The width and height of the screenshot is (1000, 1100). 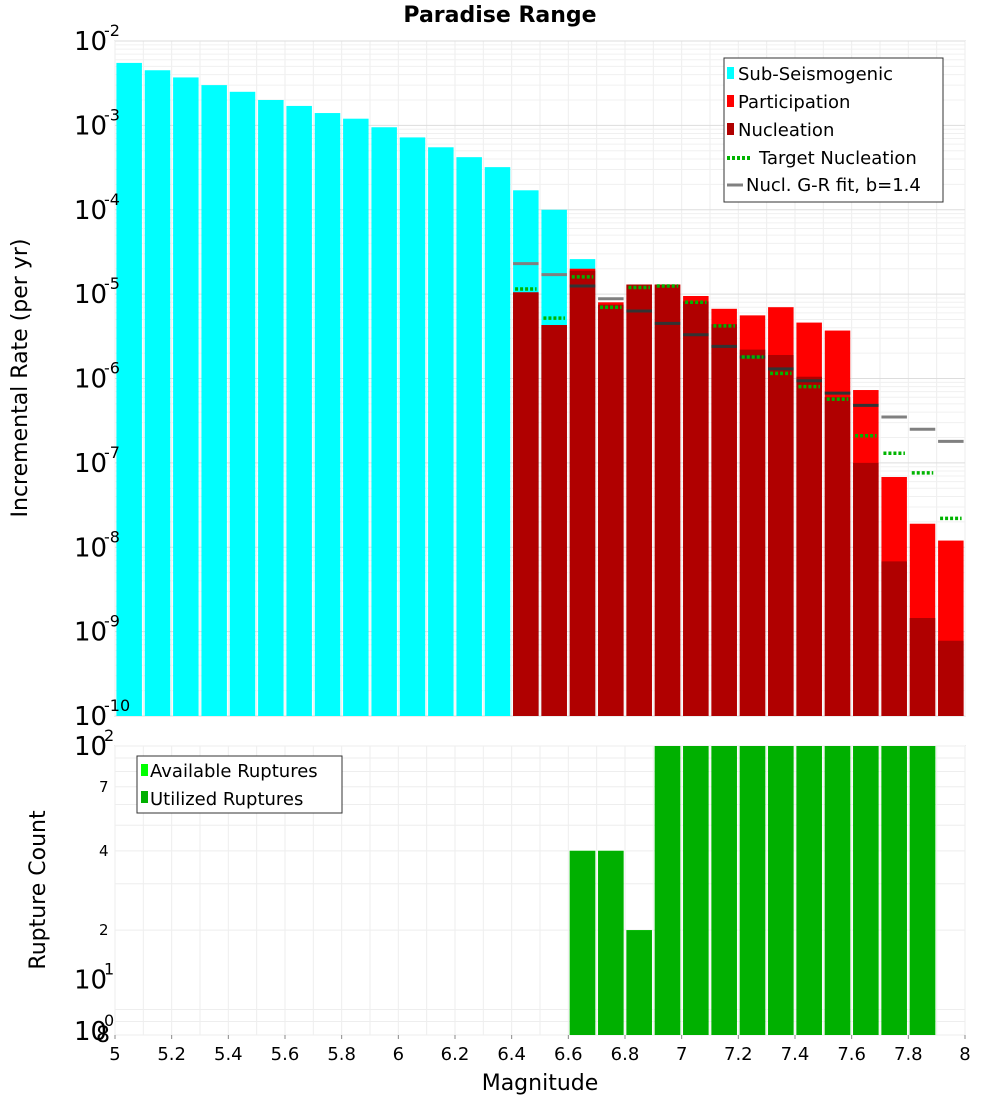 What do you see at coordinates (833, 185) in the screenshot?
I see `legend-label-gr-fit: Nucl. G-R fit, b=1.4` at bounding box center [833, 185].